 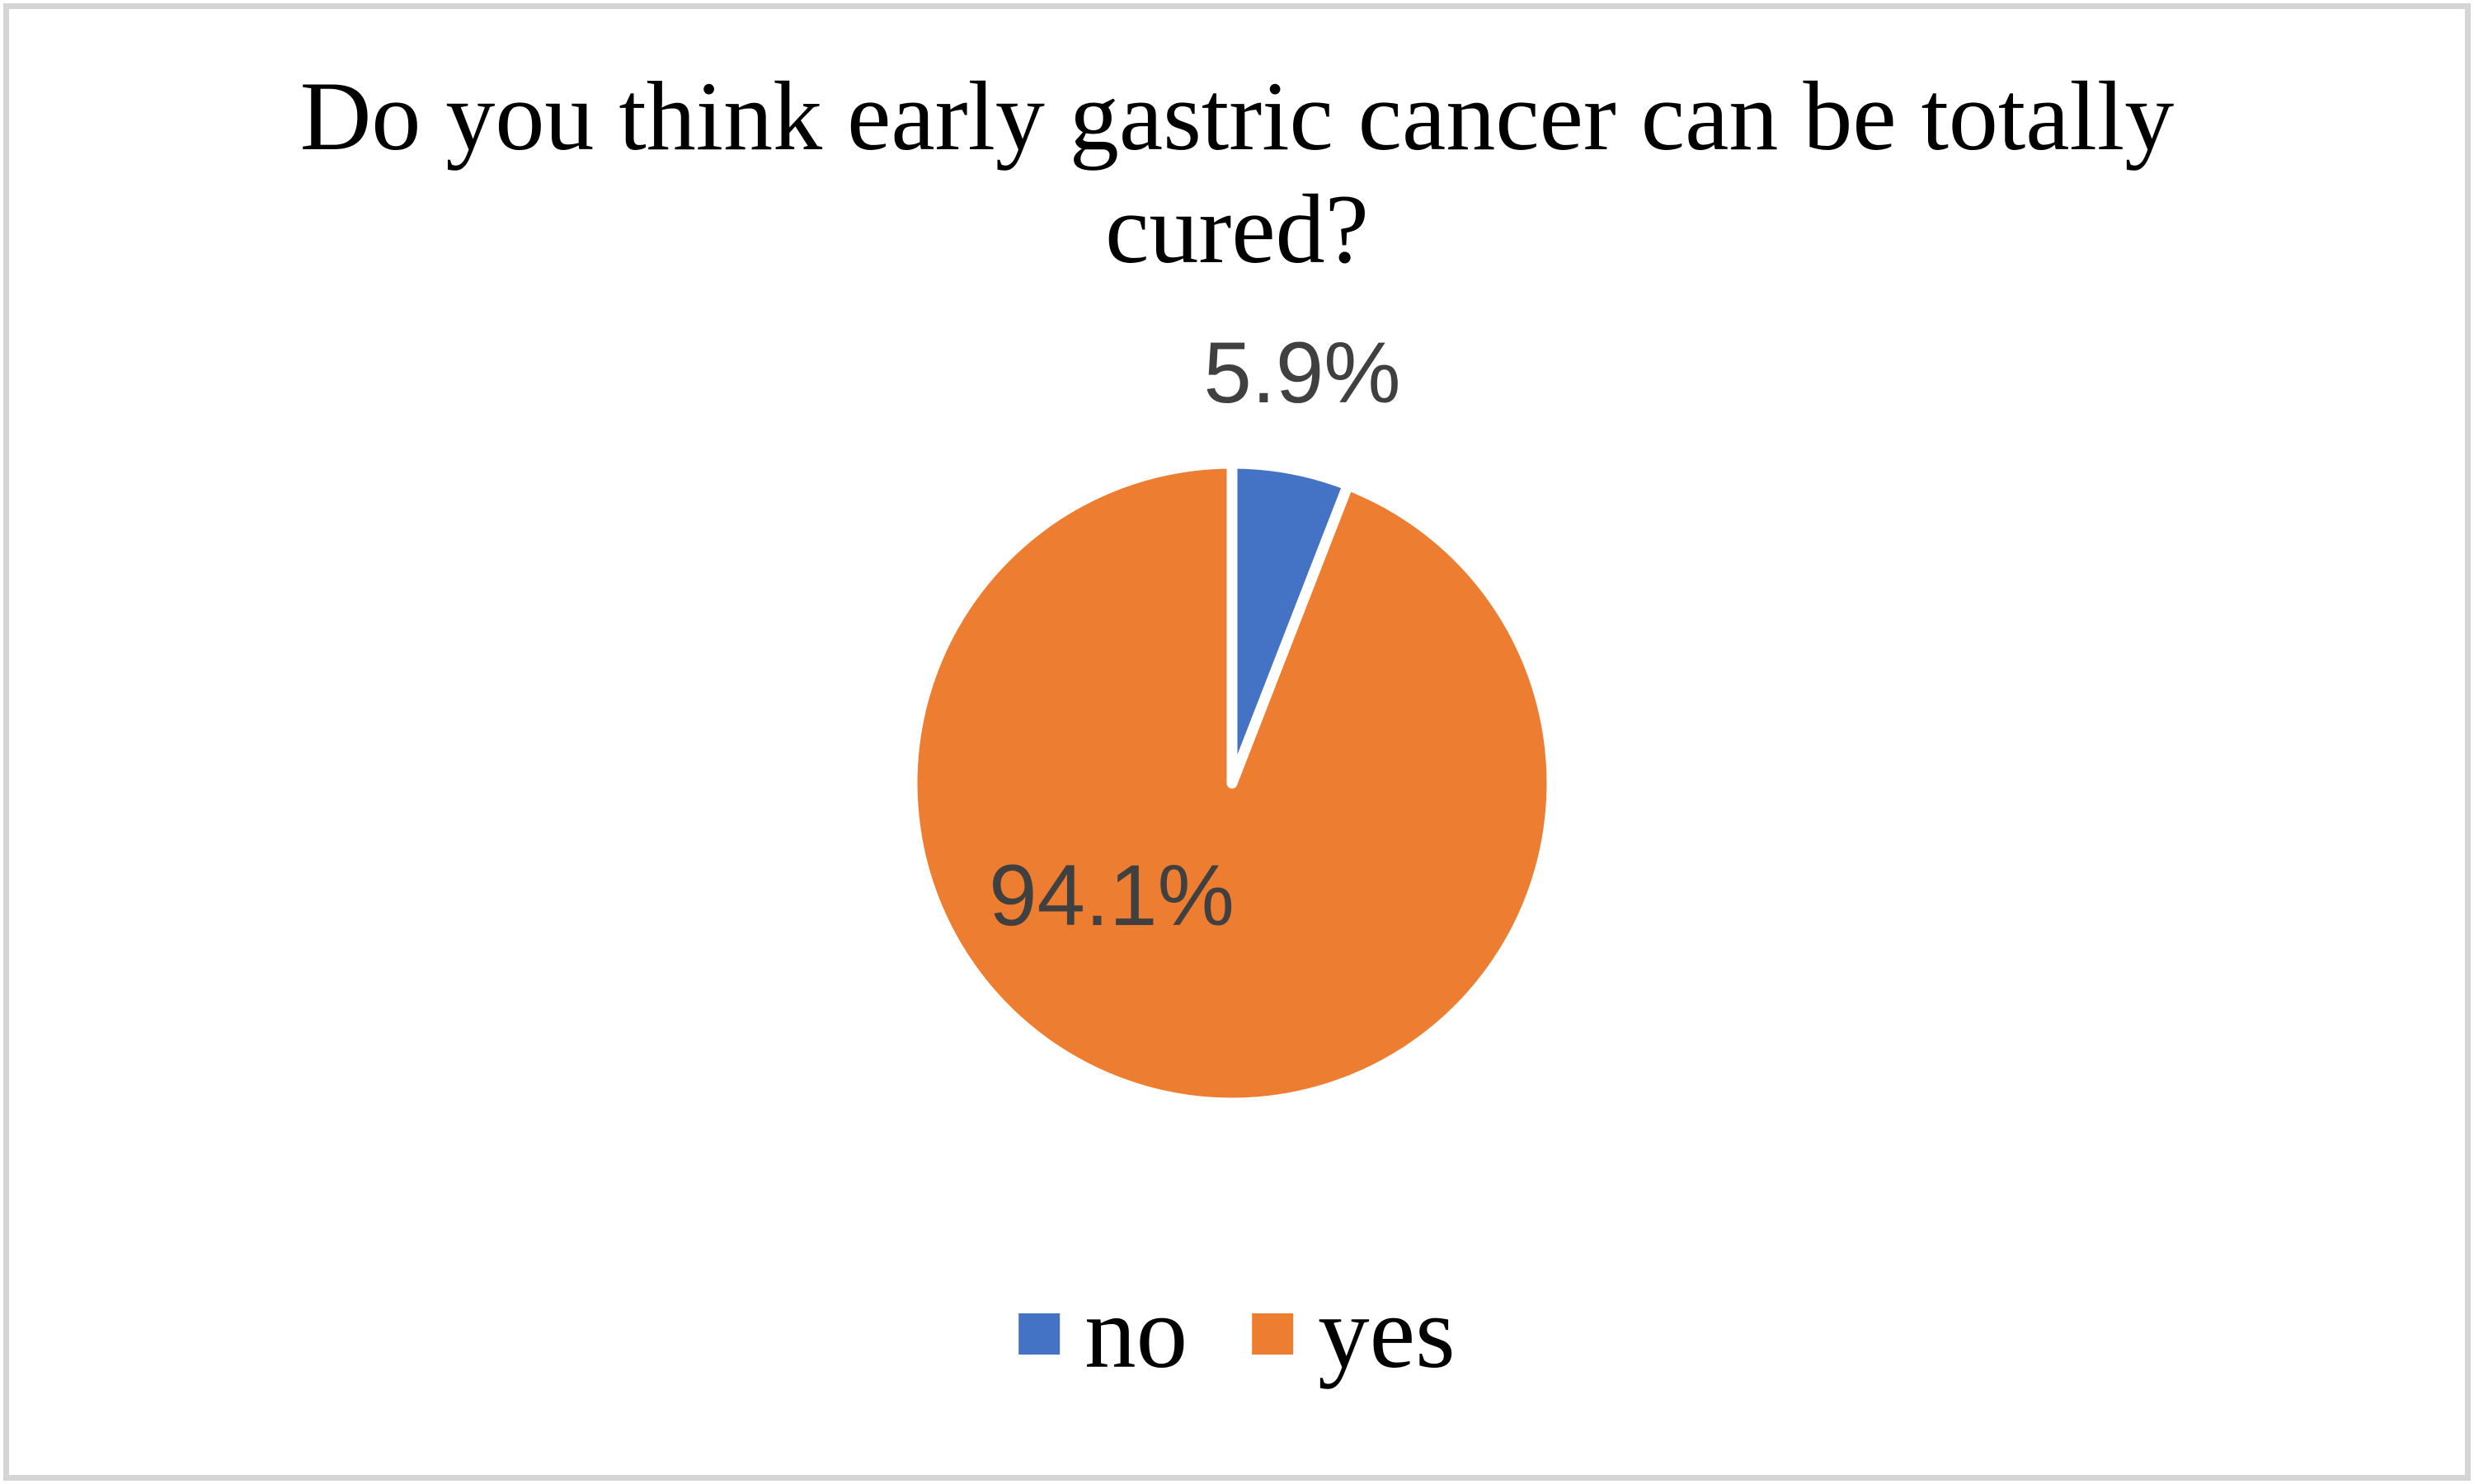 I want to click on legend-item-no: no, so click(x=1103, y=1333).